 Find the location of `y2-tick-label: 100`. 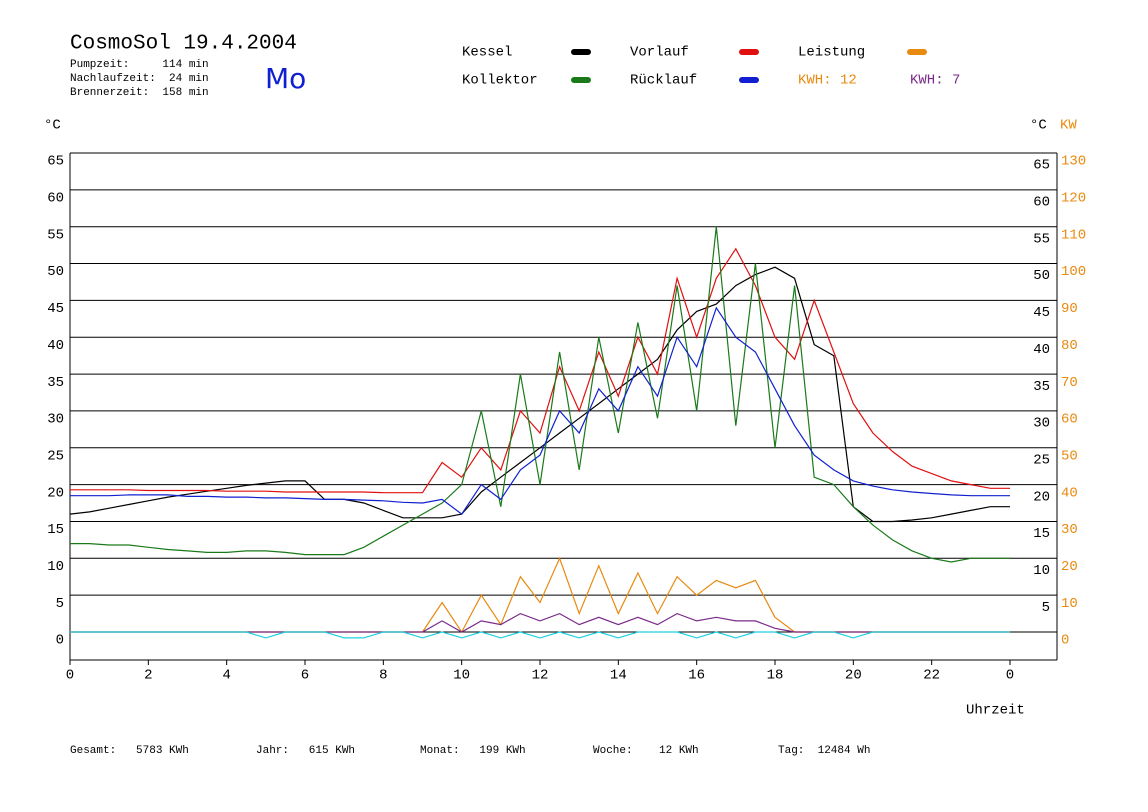

y2-tick-label: 100 is located at coordinates (1073, 272).